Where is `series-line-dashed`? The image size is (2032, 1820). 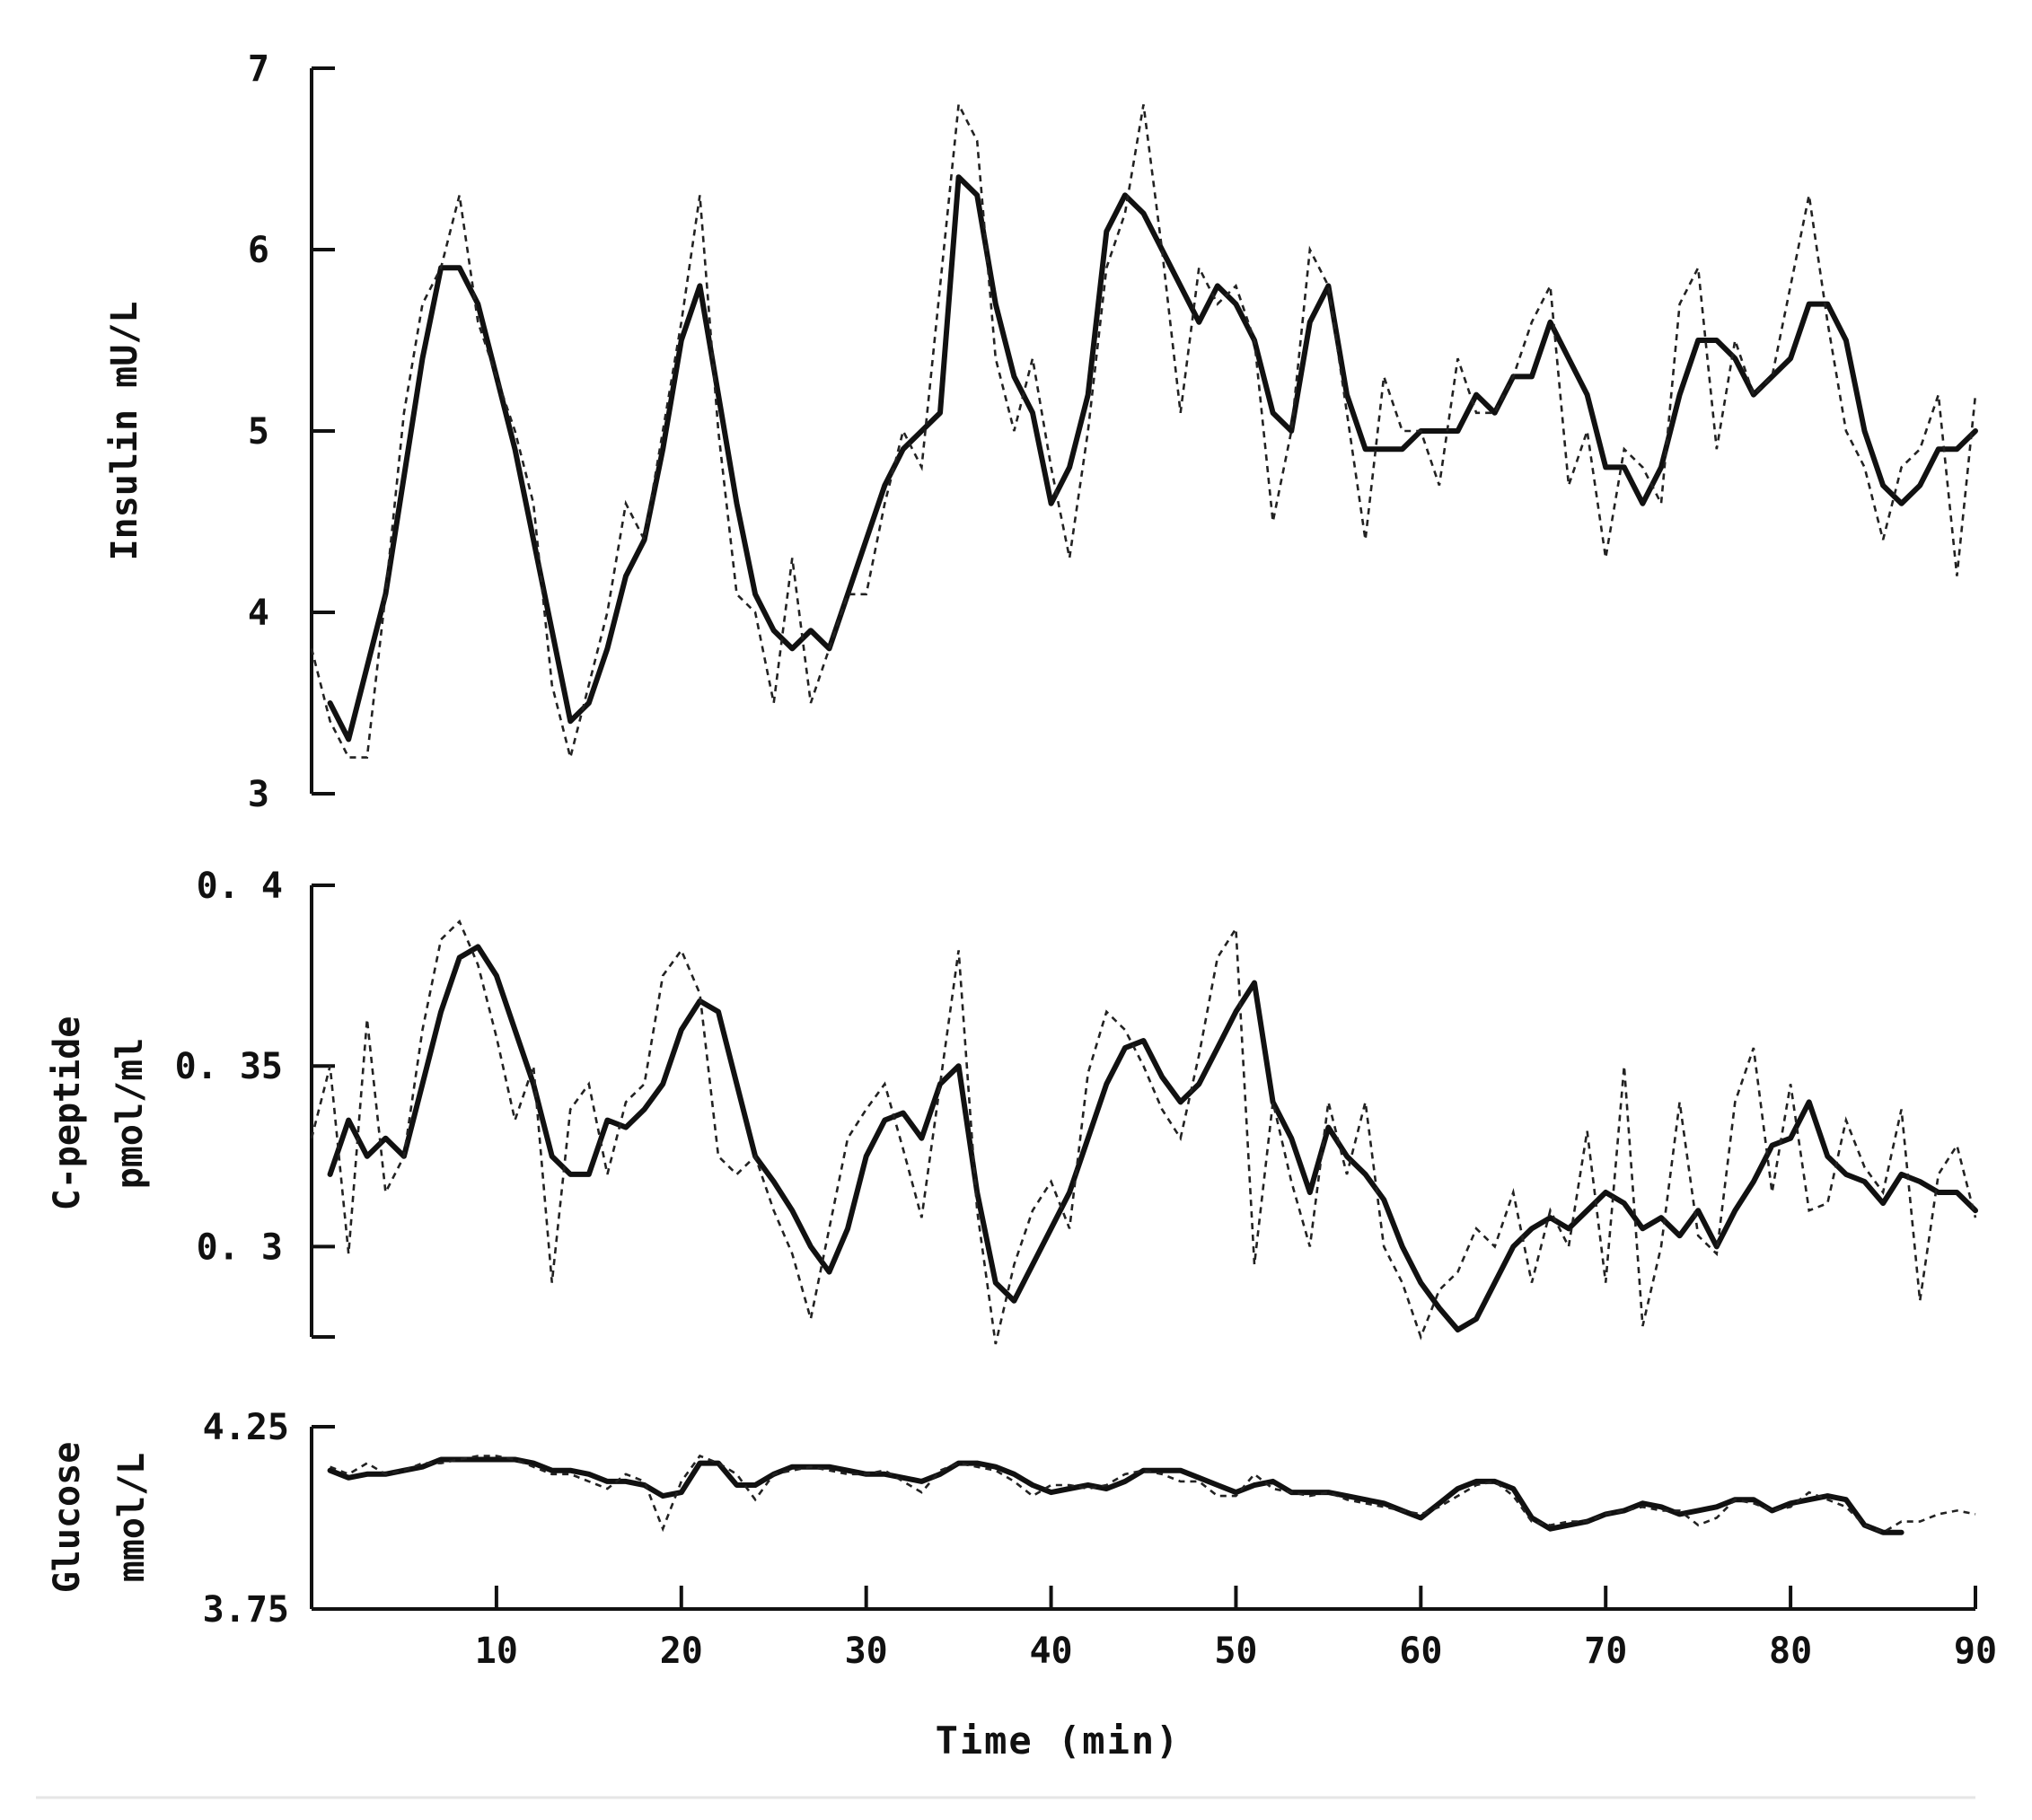
series-line-dashed is located at coordinates (1153, 1494).